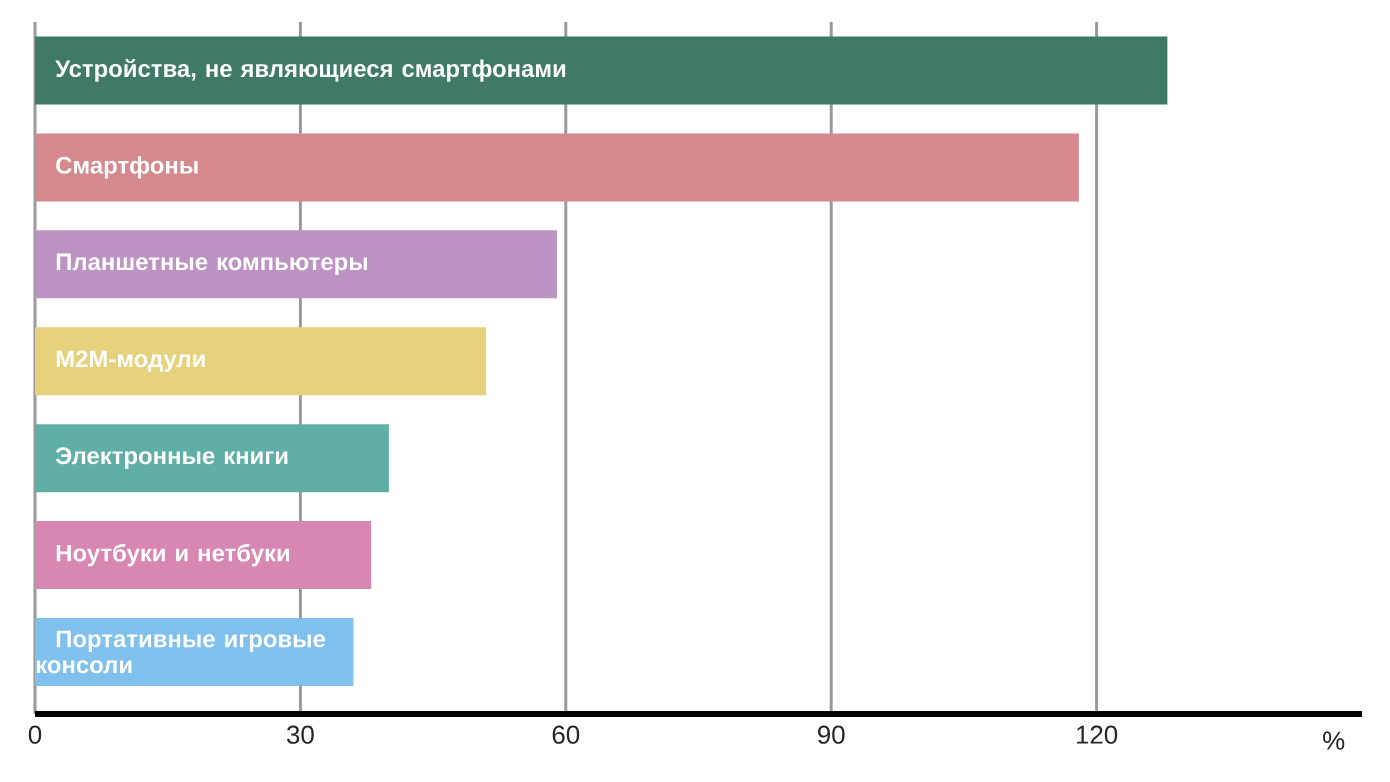  I want to click on y-tick-label: М2М-модули, so click(130, 361).